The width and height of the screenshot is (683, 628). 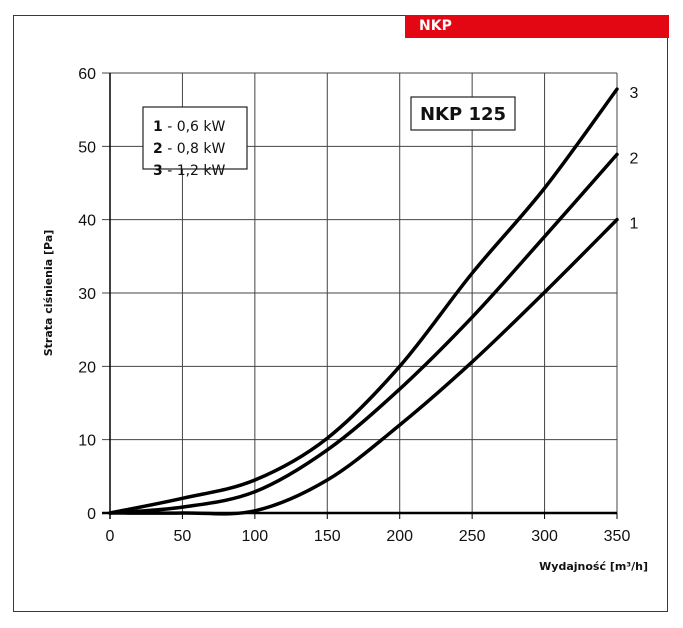 I want to click on legend-entry-2: 2 - 0,8 kW, so click(x=189, y=149).